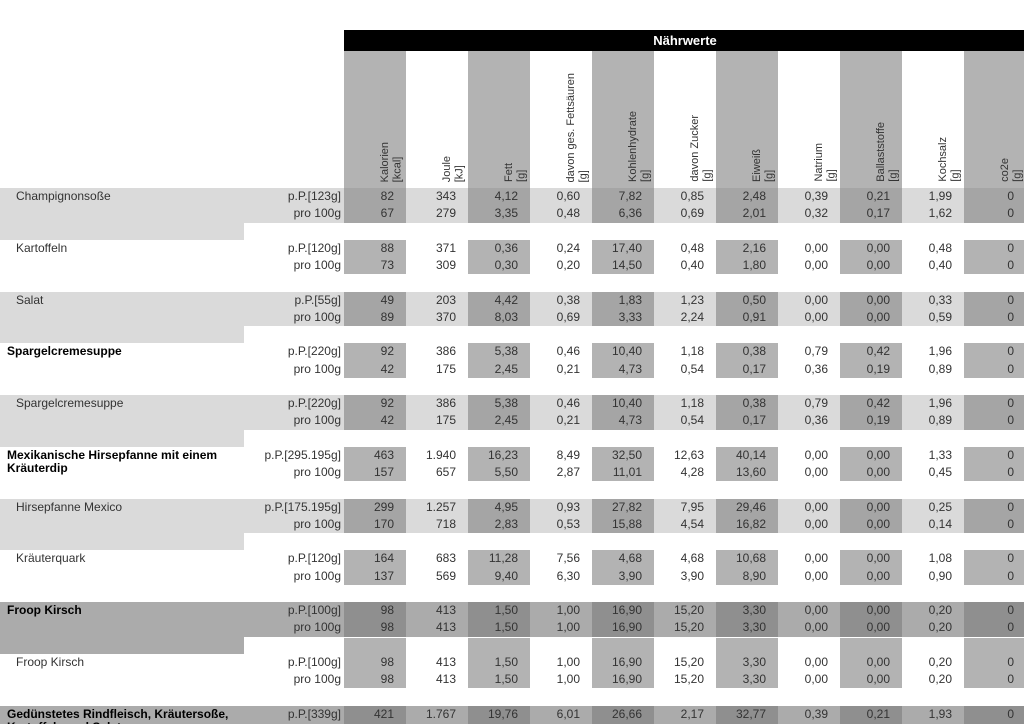  What do you see at coordinates (294, 507) in the screenshot?
I see `portion-label: p.P.[175.195g]` at bounding box center [294, 507].